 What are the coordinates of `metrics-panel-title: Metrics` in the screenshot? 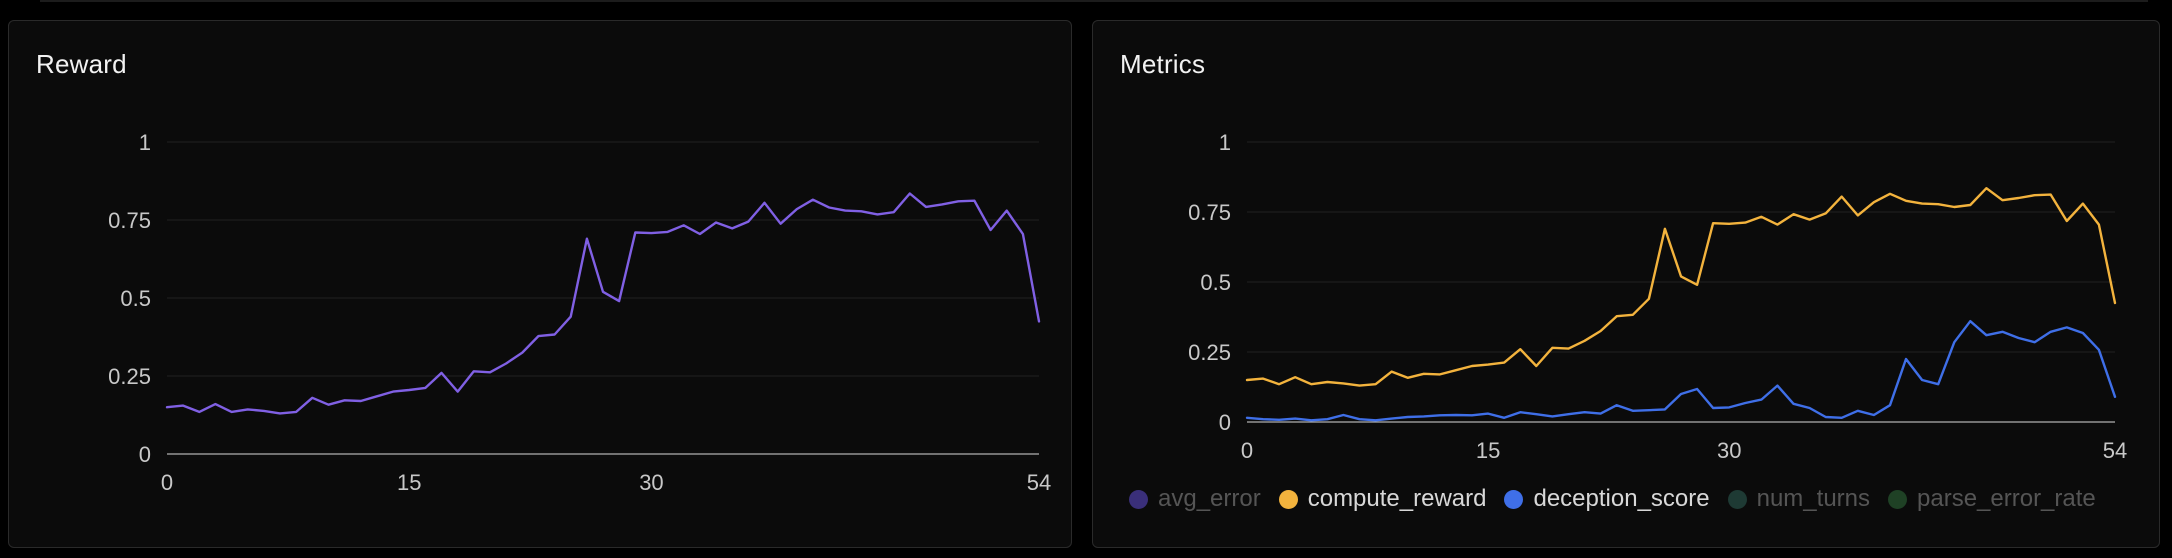 It's located at (1163, 64).